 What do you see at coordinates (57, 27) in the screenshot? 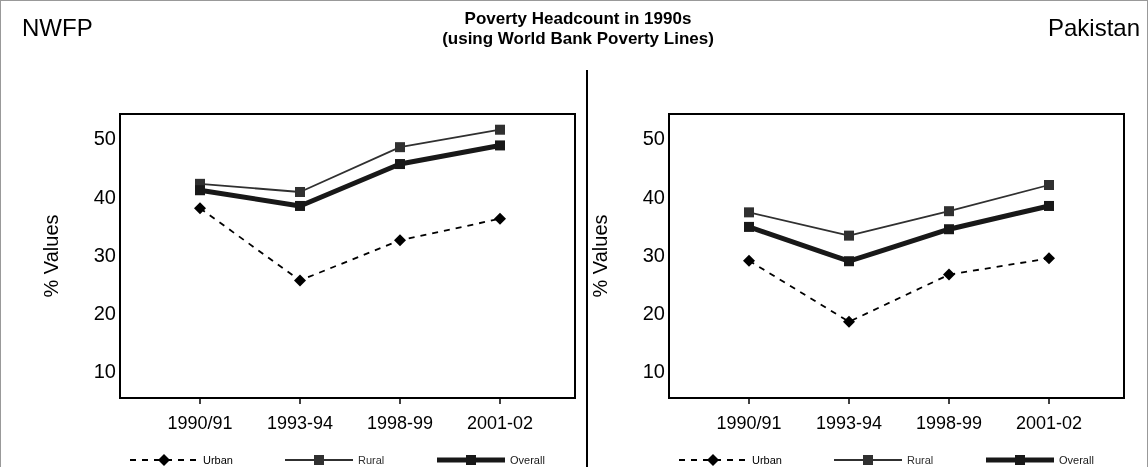
I see `chart-title: NWFP` at bounding box center [57, 27].